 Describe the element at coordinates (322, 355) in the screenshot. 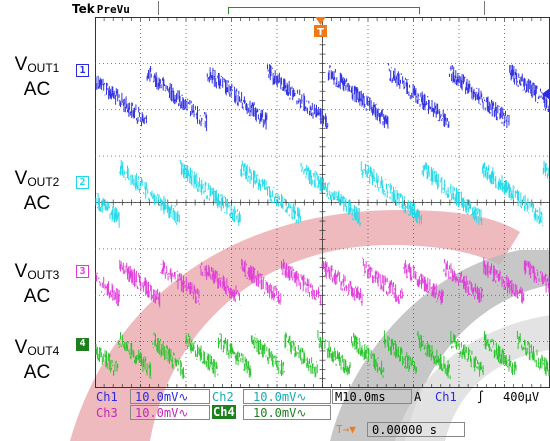

I see `trace-ch4` at that location.